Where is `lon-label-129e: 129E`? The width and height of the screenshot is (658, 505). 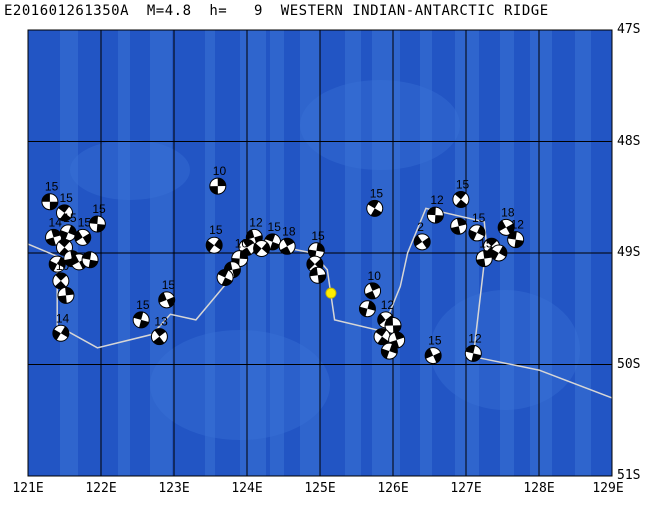
lon-label-129e: 129E is located at coordinates (608, 488).